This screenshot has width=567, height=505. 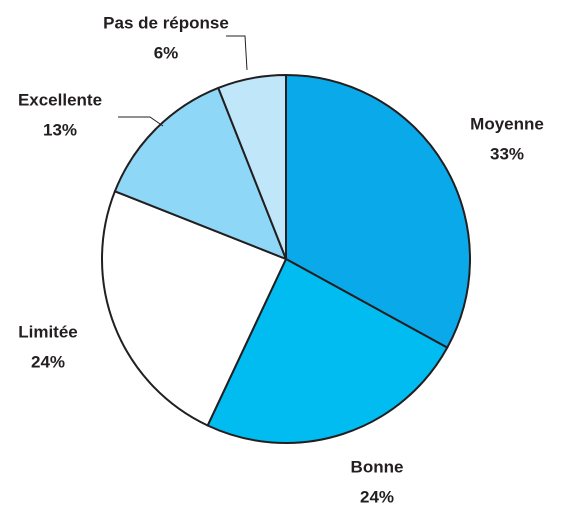 I want to click on slice-label: Limitée, so click(x=48, y=331).